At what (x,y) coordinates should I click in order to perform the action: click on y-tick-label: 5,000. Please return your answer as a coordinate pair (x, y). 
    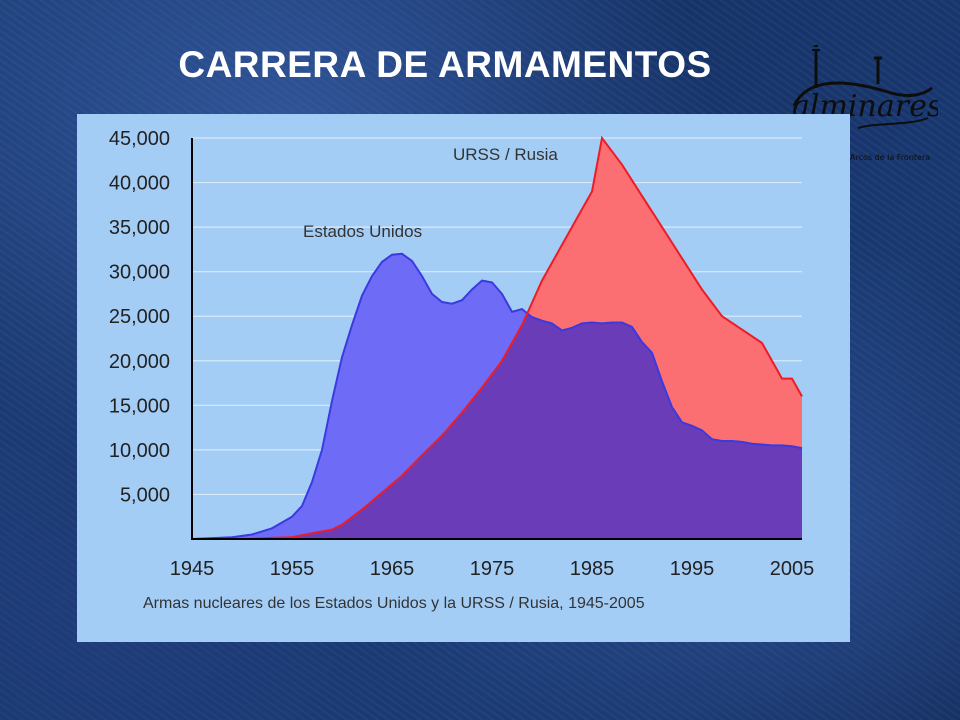
    Looking at the image, I should click on (145, 495).